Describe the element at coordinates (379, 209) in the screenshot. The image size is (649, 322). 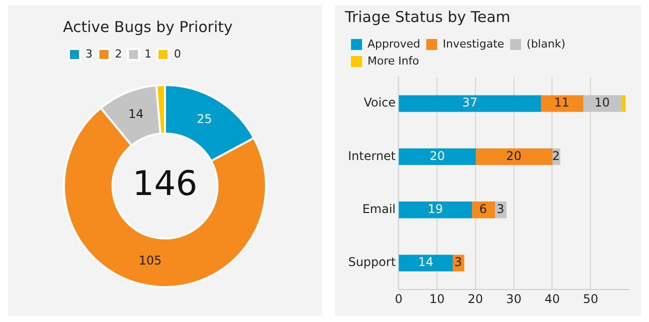
I see `y-tick-label: Email` at that location.